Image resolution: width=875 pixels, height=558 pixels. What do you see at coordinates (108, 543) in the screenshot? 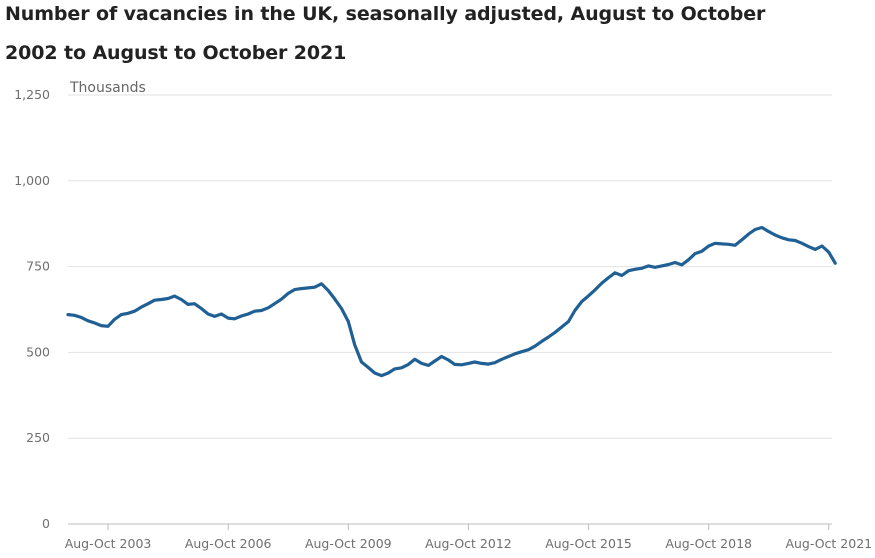
I see `x-tick-label: Aug-Oct 2003` at bounding box center [108, 543].